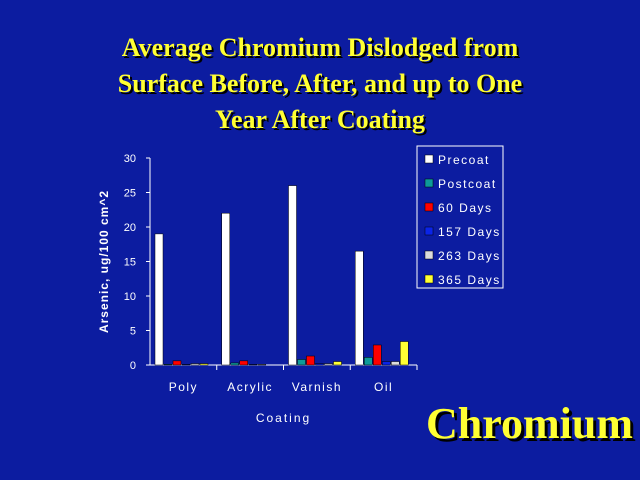 This screenshot has width=640, height=480. What do you see at coordinates (465, 208) in the screenshot?
I see `legend-label: 60 Days` at bounding box center [465, 208].